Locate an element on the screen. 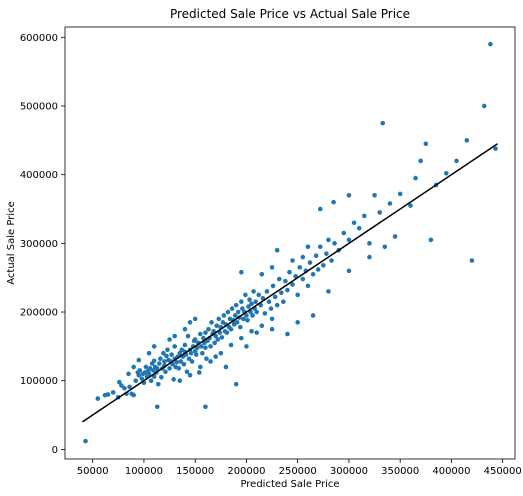 The image size is (523, 496). y-tick-label: 300000 is located at coordinates (39, 244).